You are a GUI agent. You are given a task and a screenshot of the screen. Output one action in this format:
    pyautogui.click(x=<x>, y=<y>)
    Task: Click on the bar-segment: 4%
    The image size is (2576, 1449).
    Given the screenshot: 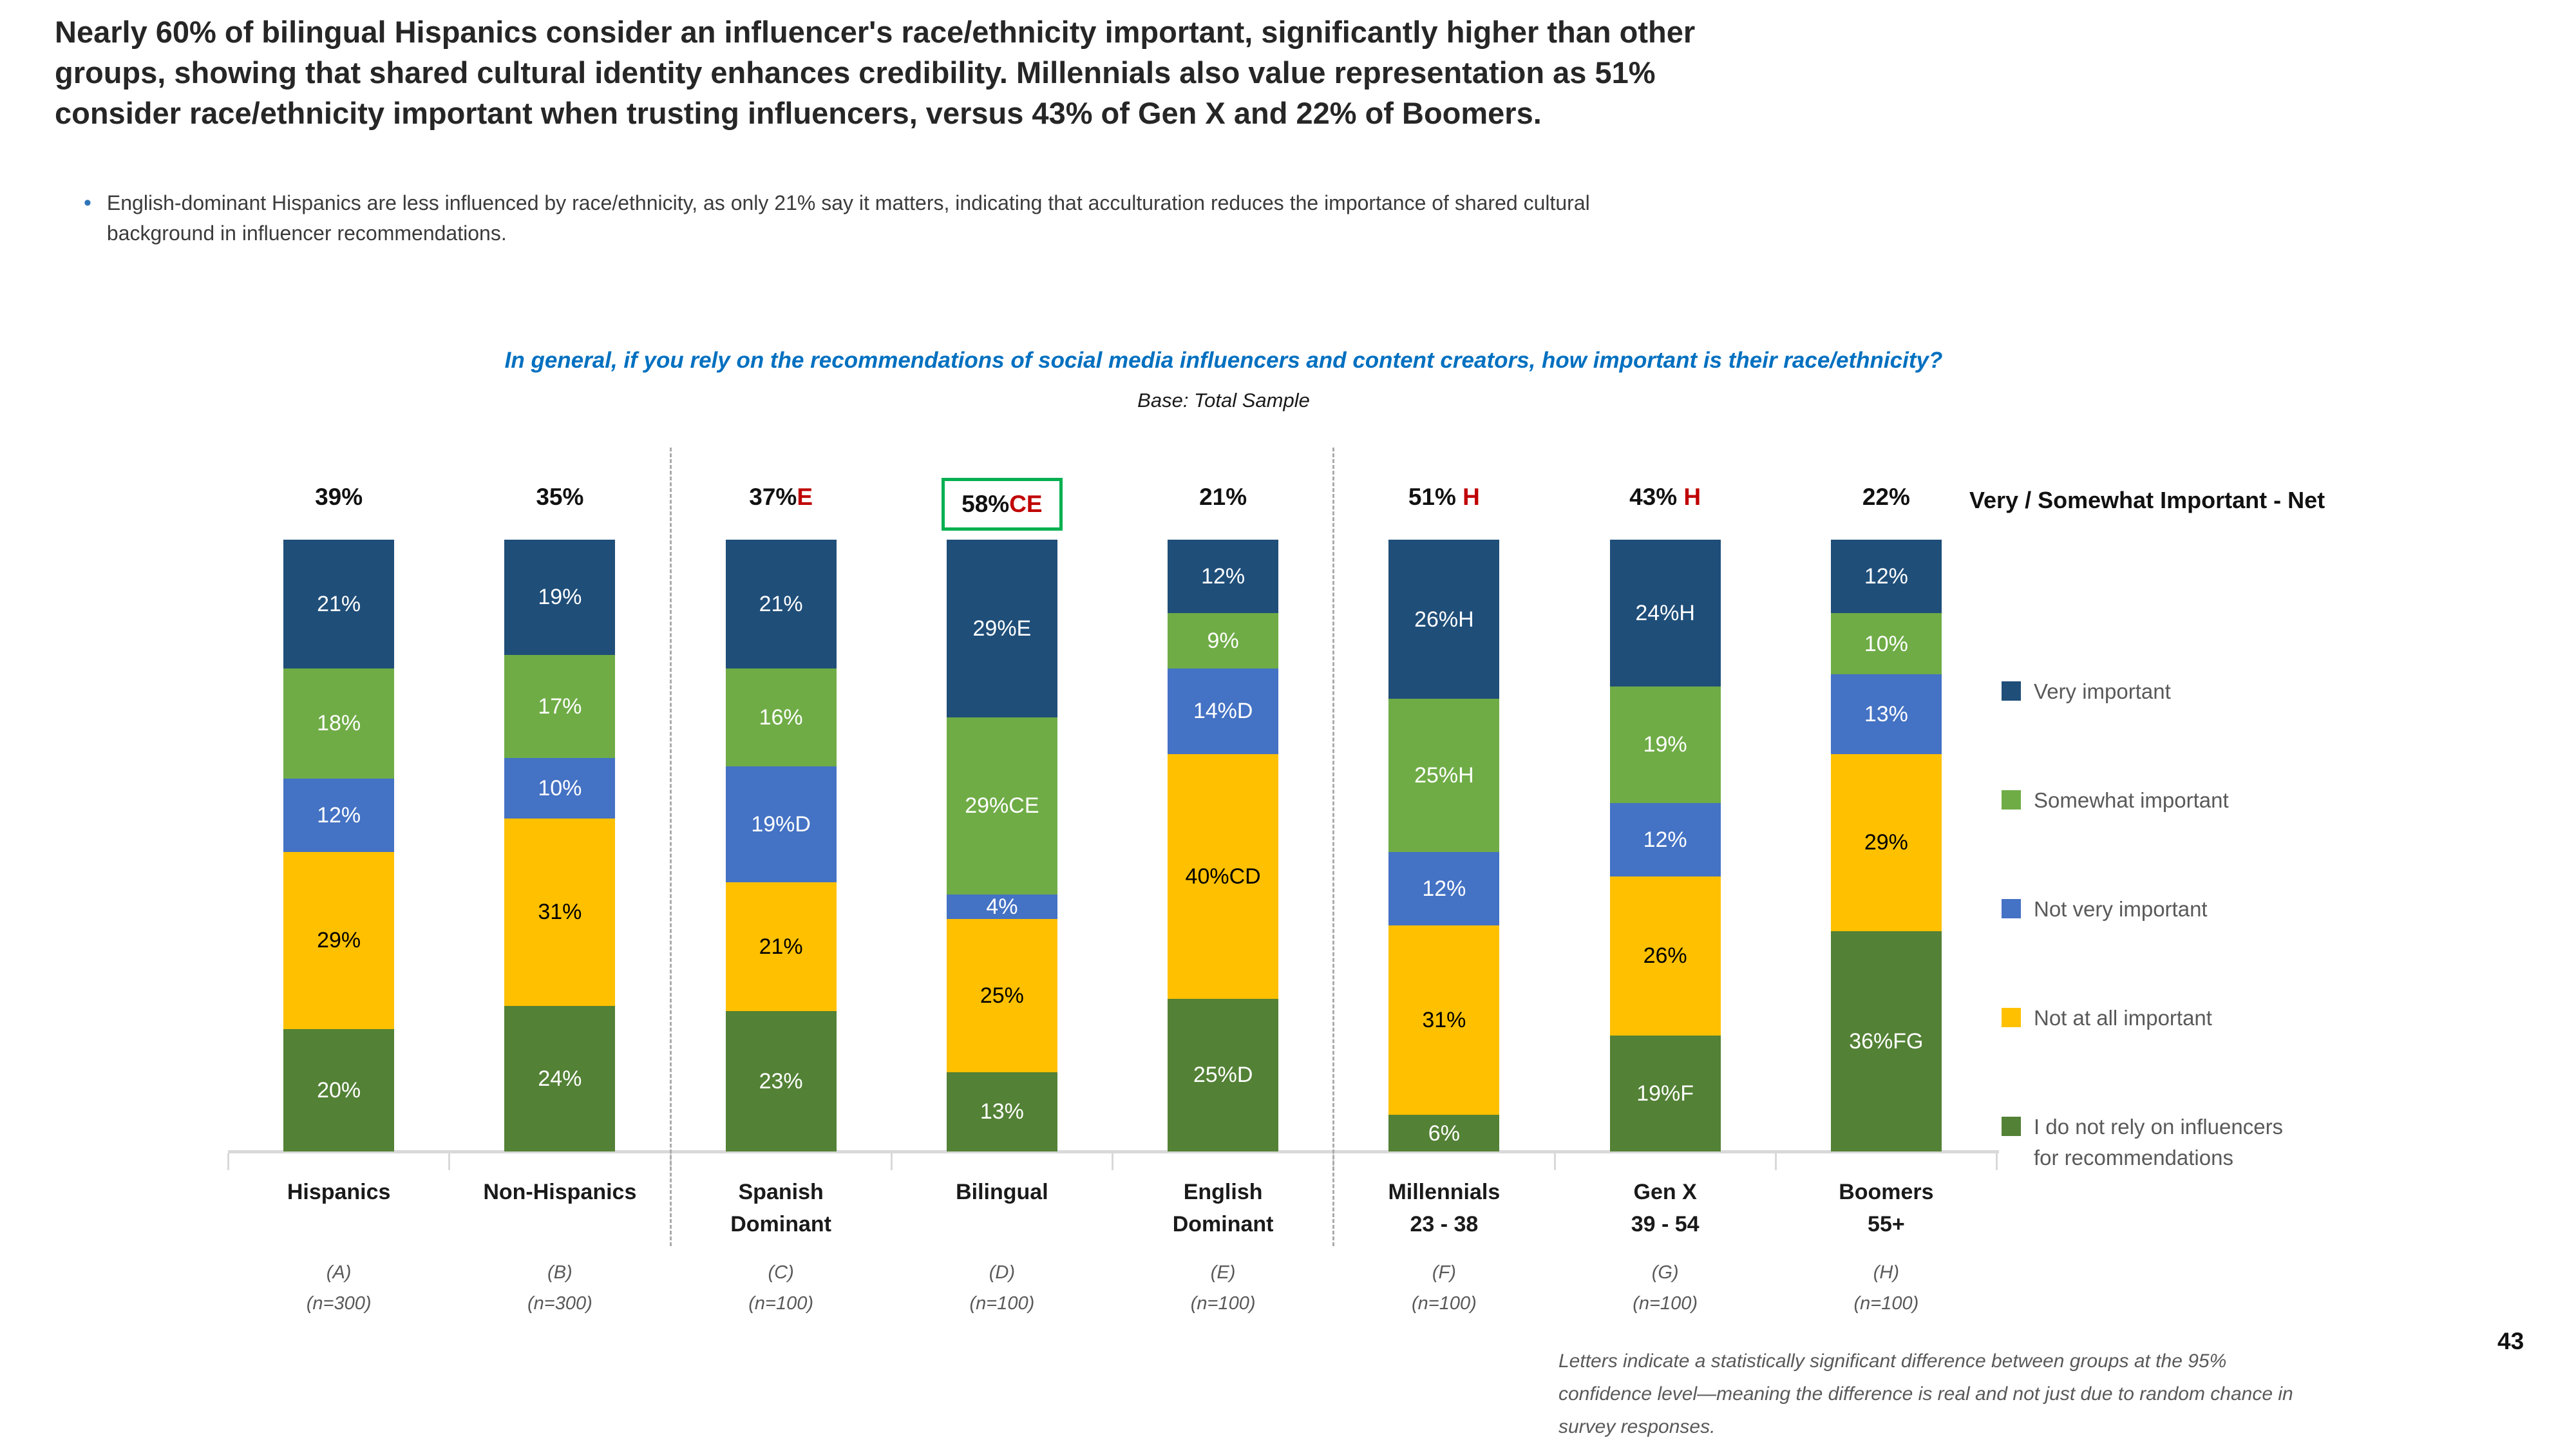 What is the action you would take?
    pyautogui.click(x=1002, y=907)
    